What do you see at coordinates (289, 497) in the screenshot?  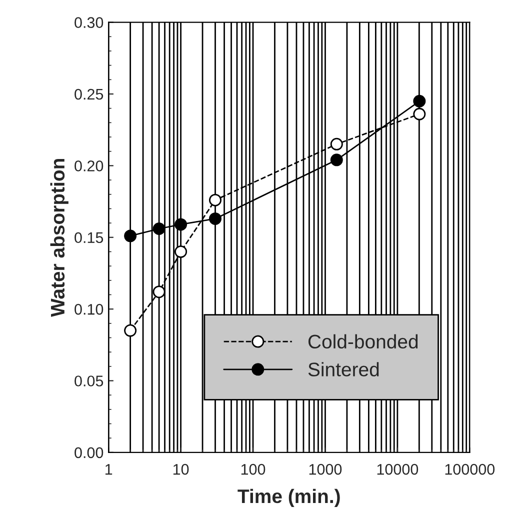 I see `x-axis-title: Time (min.)` at bounding box center [289, 497].